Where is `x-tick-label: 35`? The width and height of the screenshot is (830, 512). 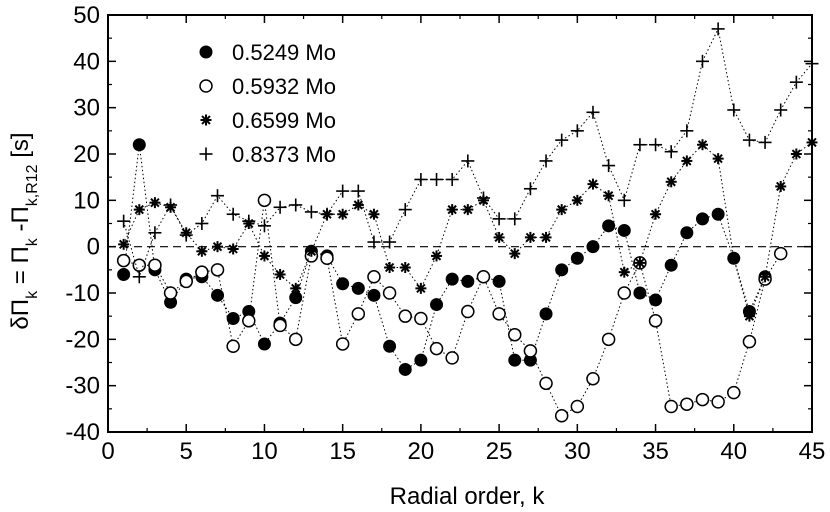 x-tick-label: 35 is located at coordinates (655, 451).